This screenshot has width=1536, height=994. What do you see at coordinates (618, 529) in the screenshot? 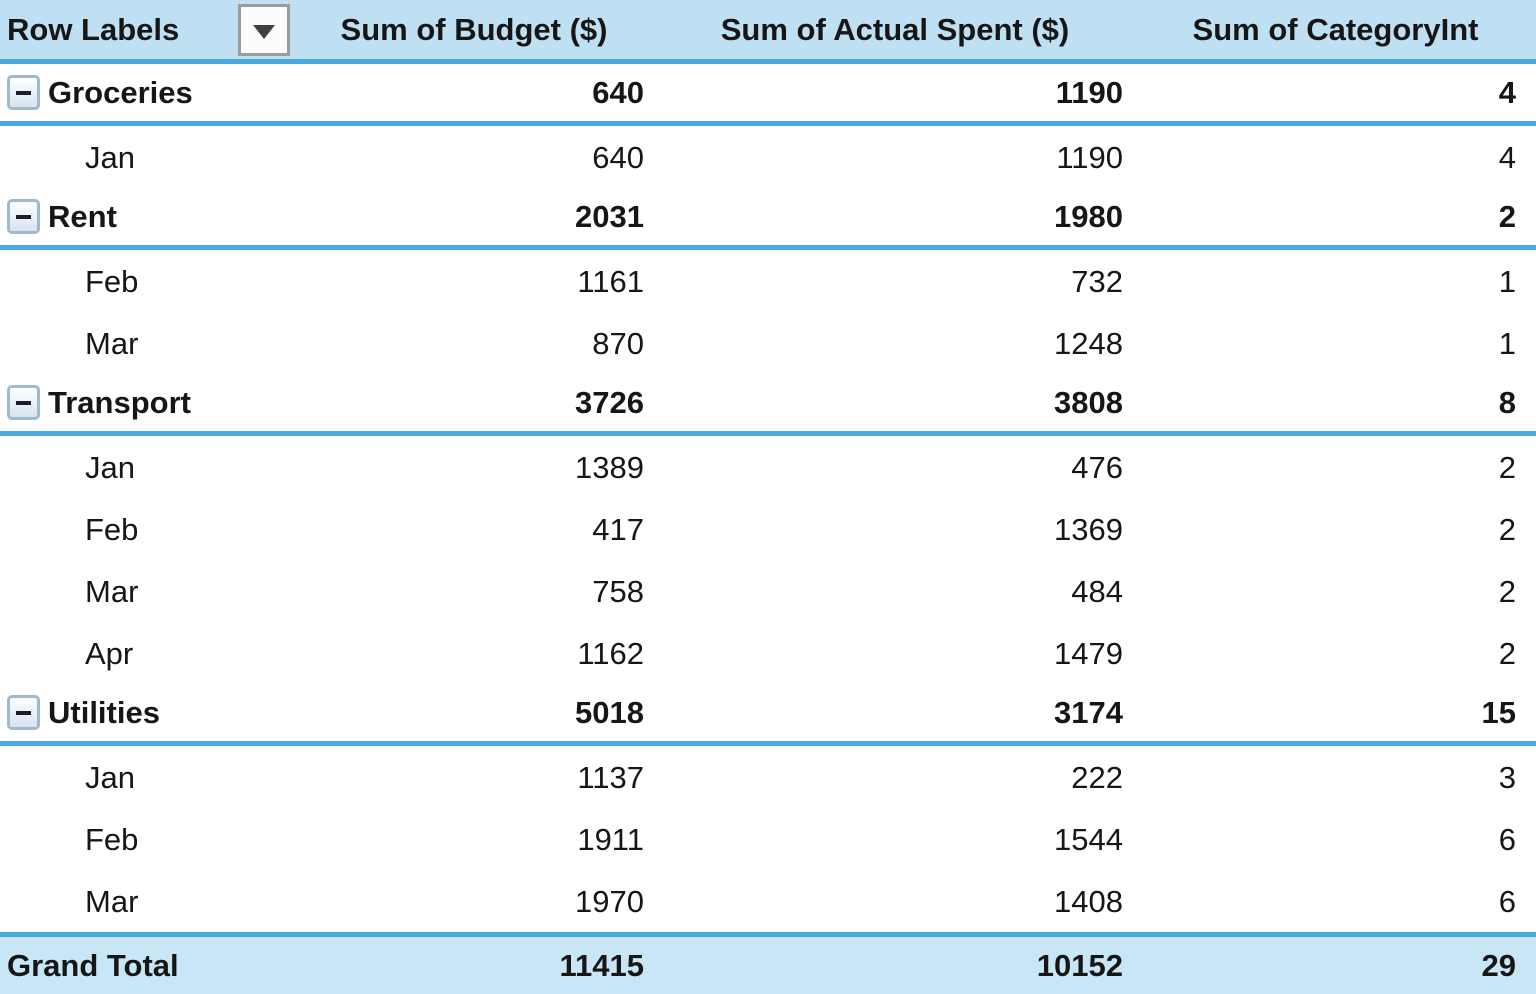
I see `budget-value-cell: 417` at bounding box center [618, 529].